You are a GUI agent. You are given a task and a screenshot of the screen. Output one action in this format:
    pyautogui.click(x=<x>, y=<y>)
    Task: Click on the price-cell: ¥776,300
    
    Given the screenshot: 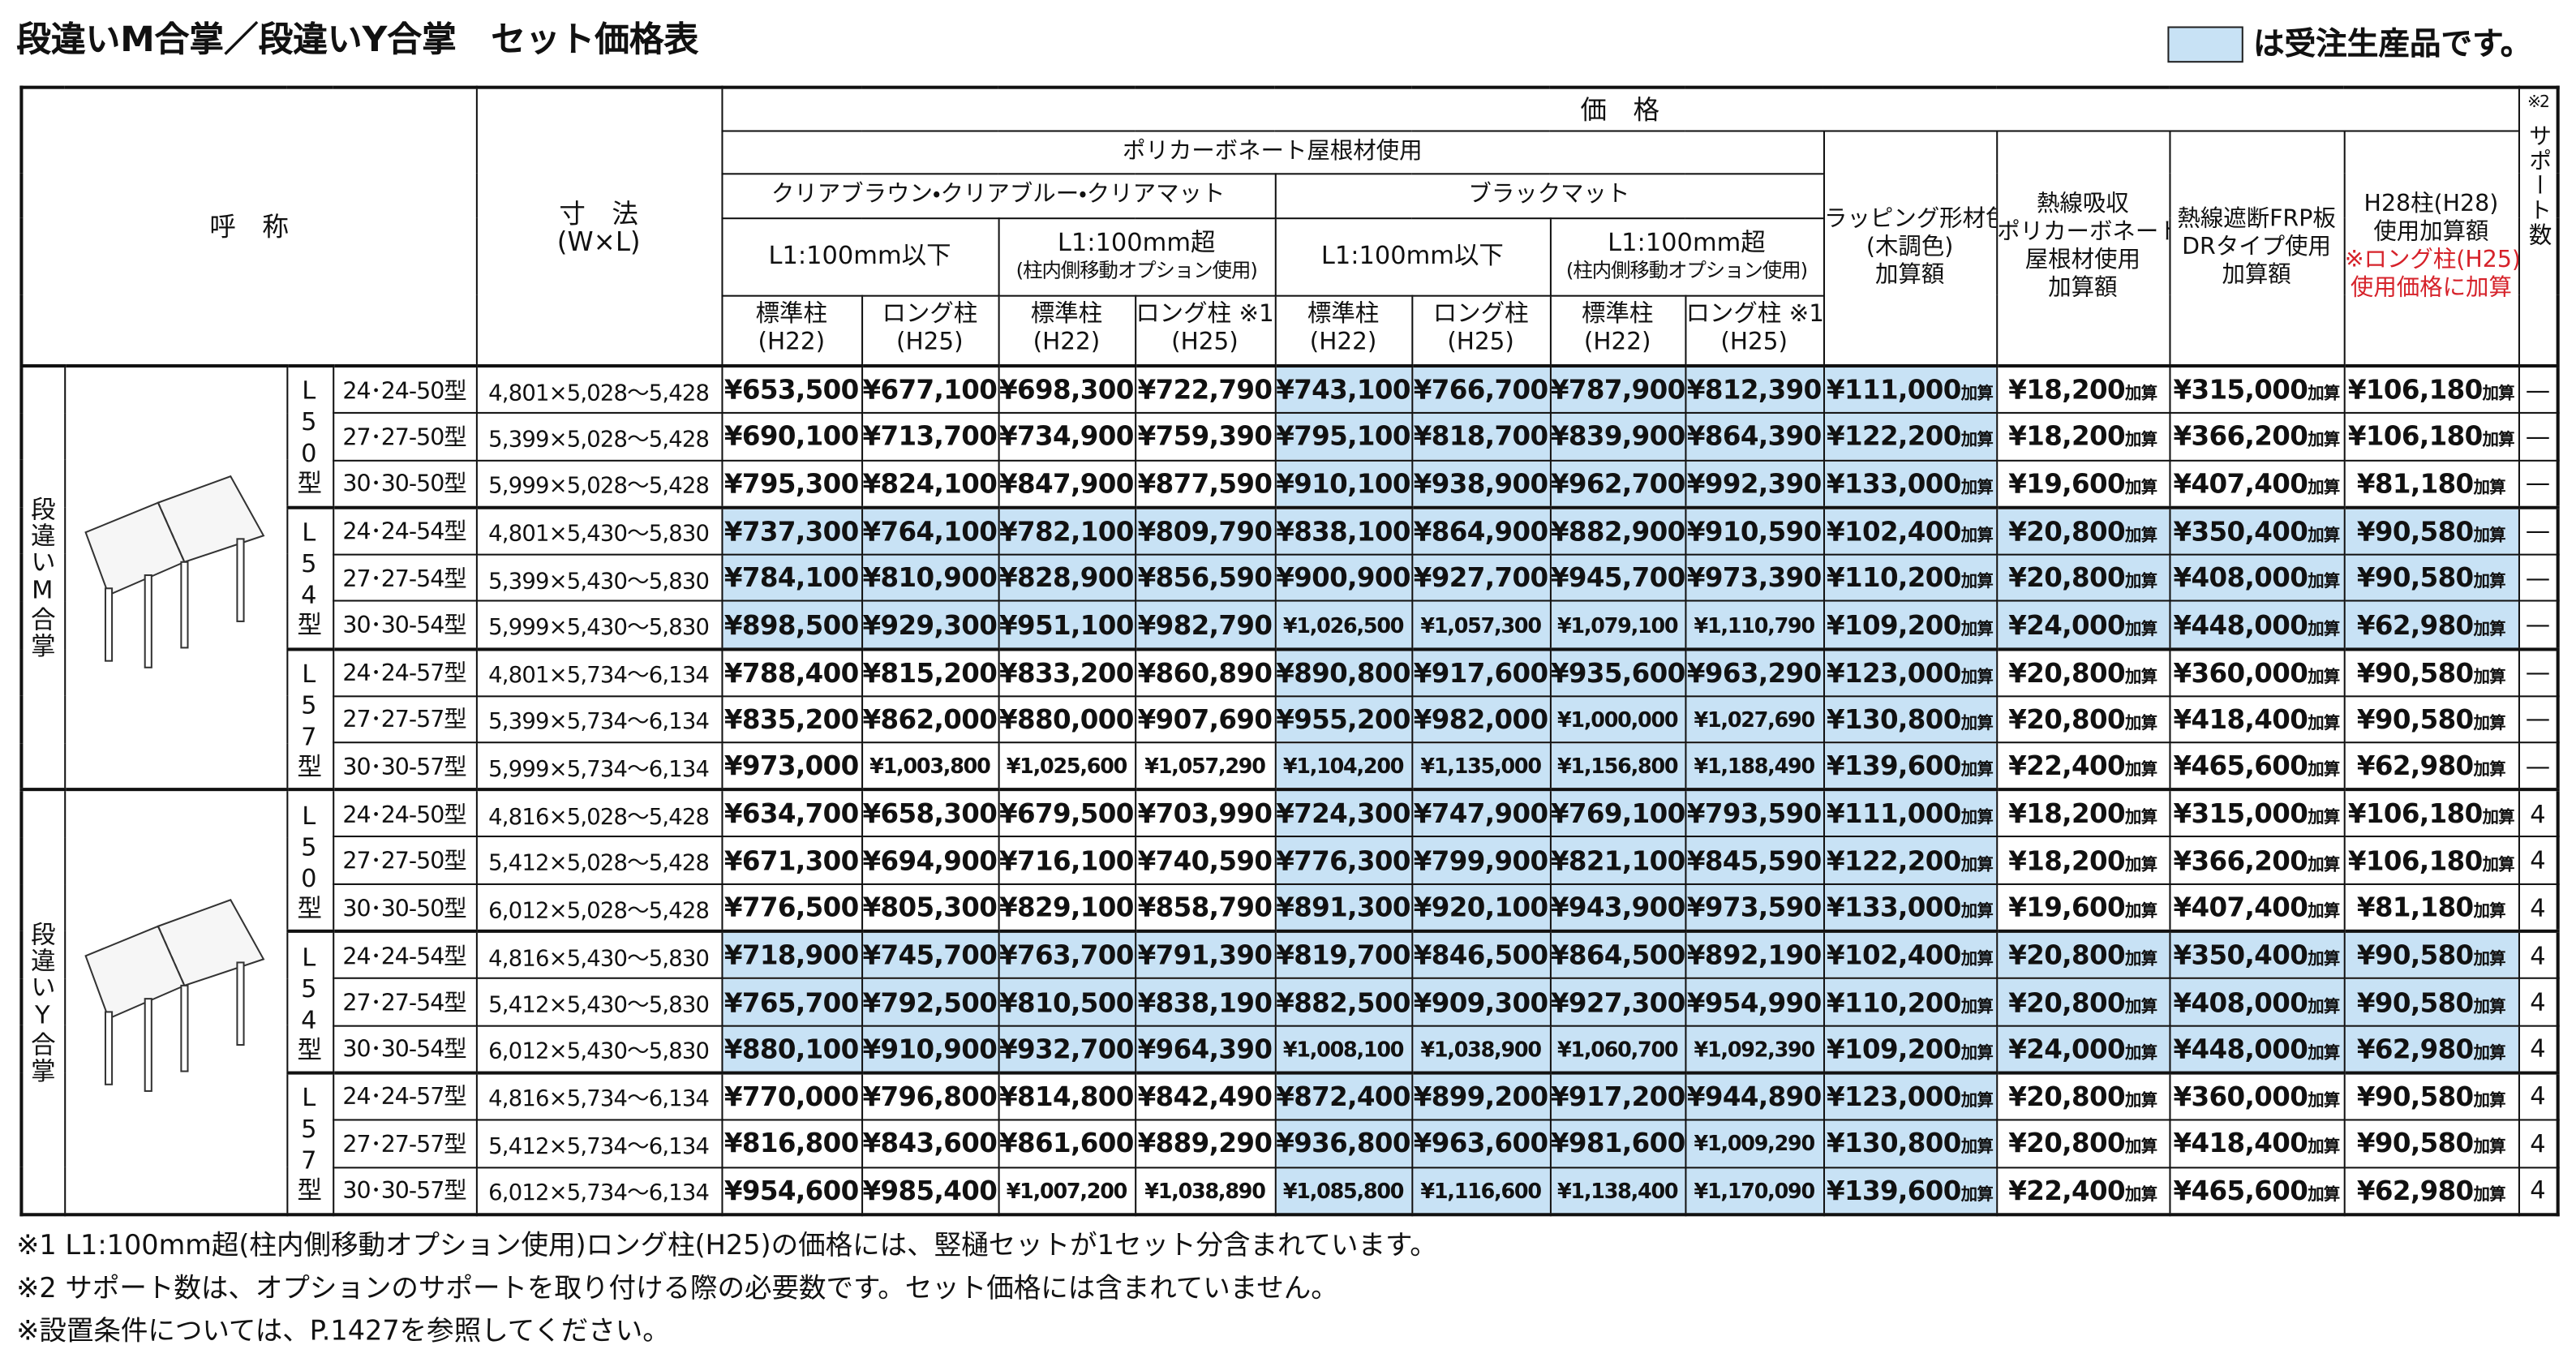 What is the action you would take?
    pyautogui.click(x=1343, y=861)
    